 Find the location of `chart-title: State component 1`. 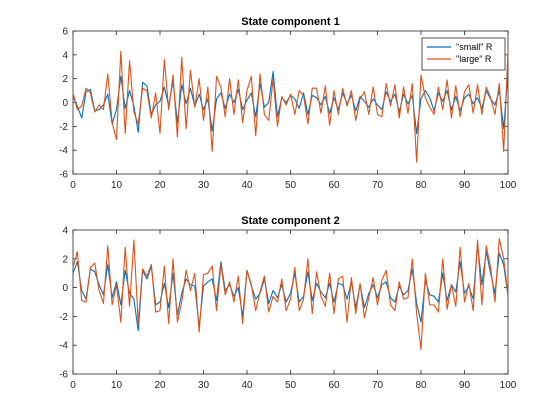

chart-title: State component 1 is located at coordinates (290, 22).